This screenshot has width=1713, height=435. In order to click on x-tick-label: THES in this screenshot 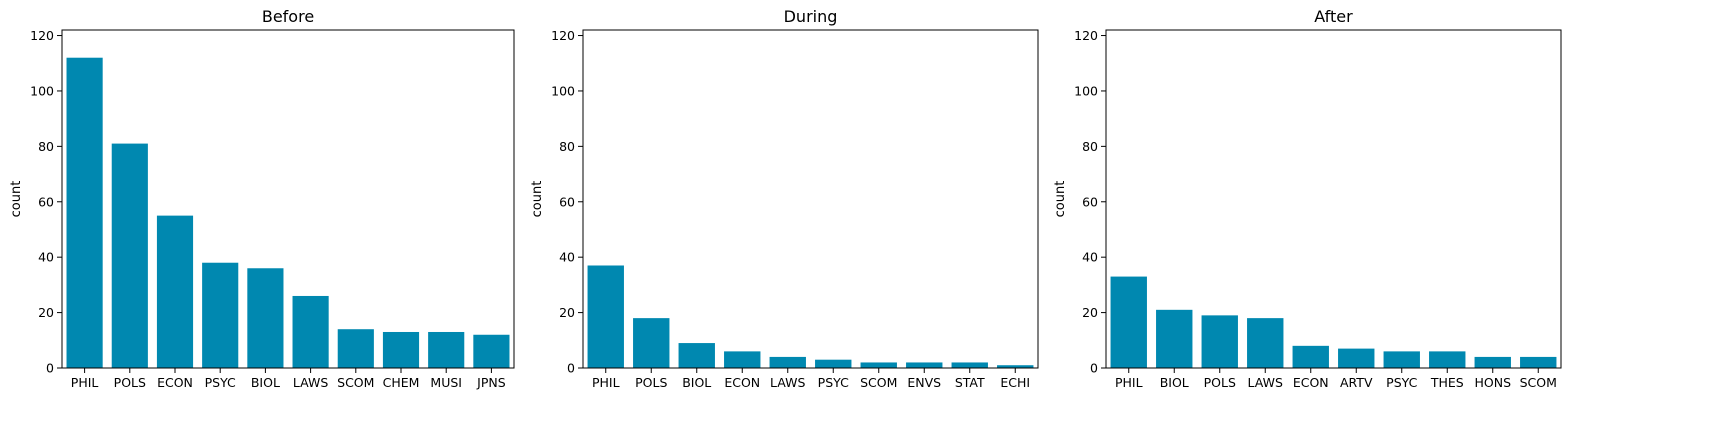, I will do `click(1447, 382)`.